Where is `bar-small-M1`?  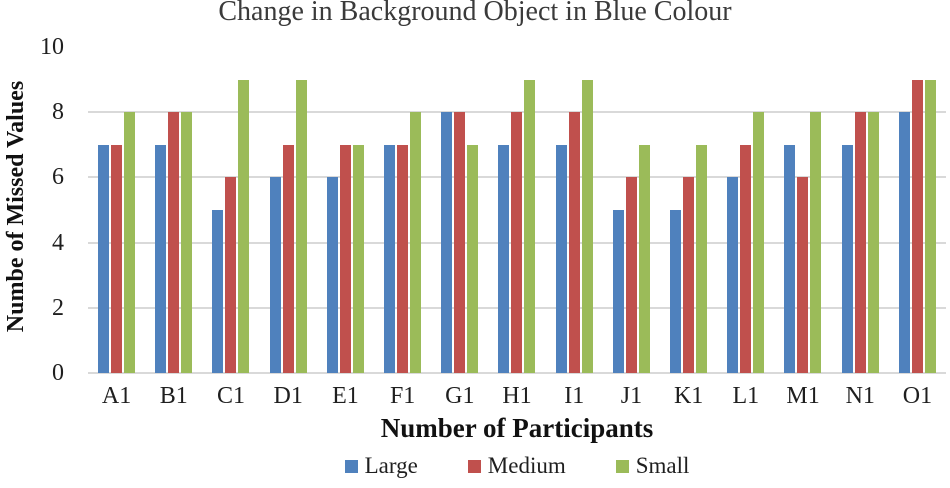 bar-small-M1 is located at coordinates (816, 242).